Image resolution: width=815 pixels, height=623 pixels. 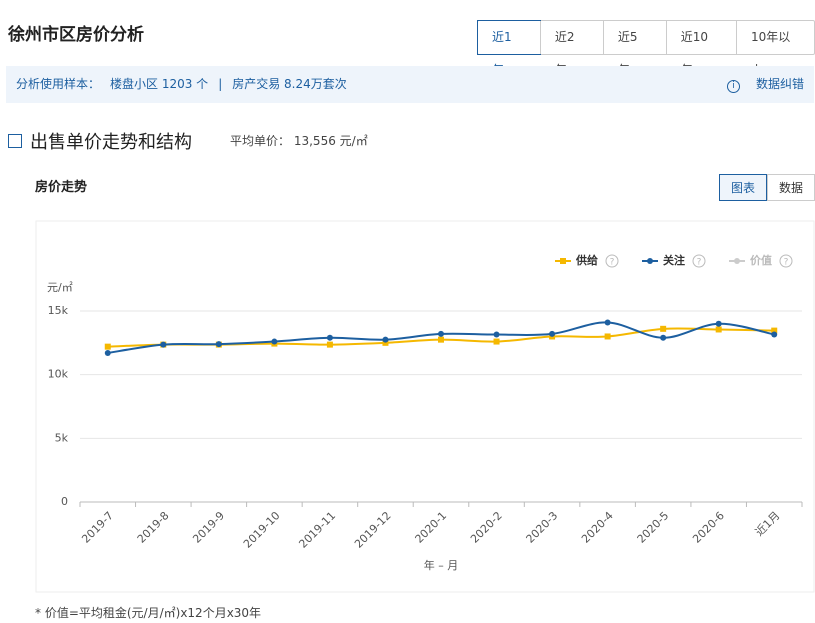 What do you see at coordinates (64, 501) in the screenshot?
I see `y-tick-label: 0` at bounding box center [64, 501].